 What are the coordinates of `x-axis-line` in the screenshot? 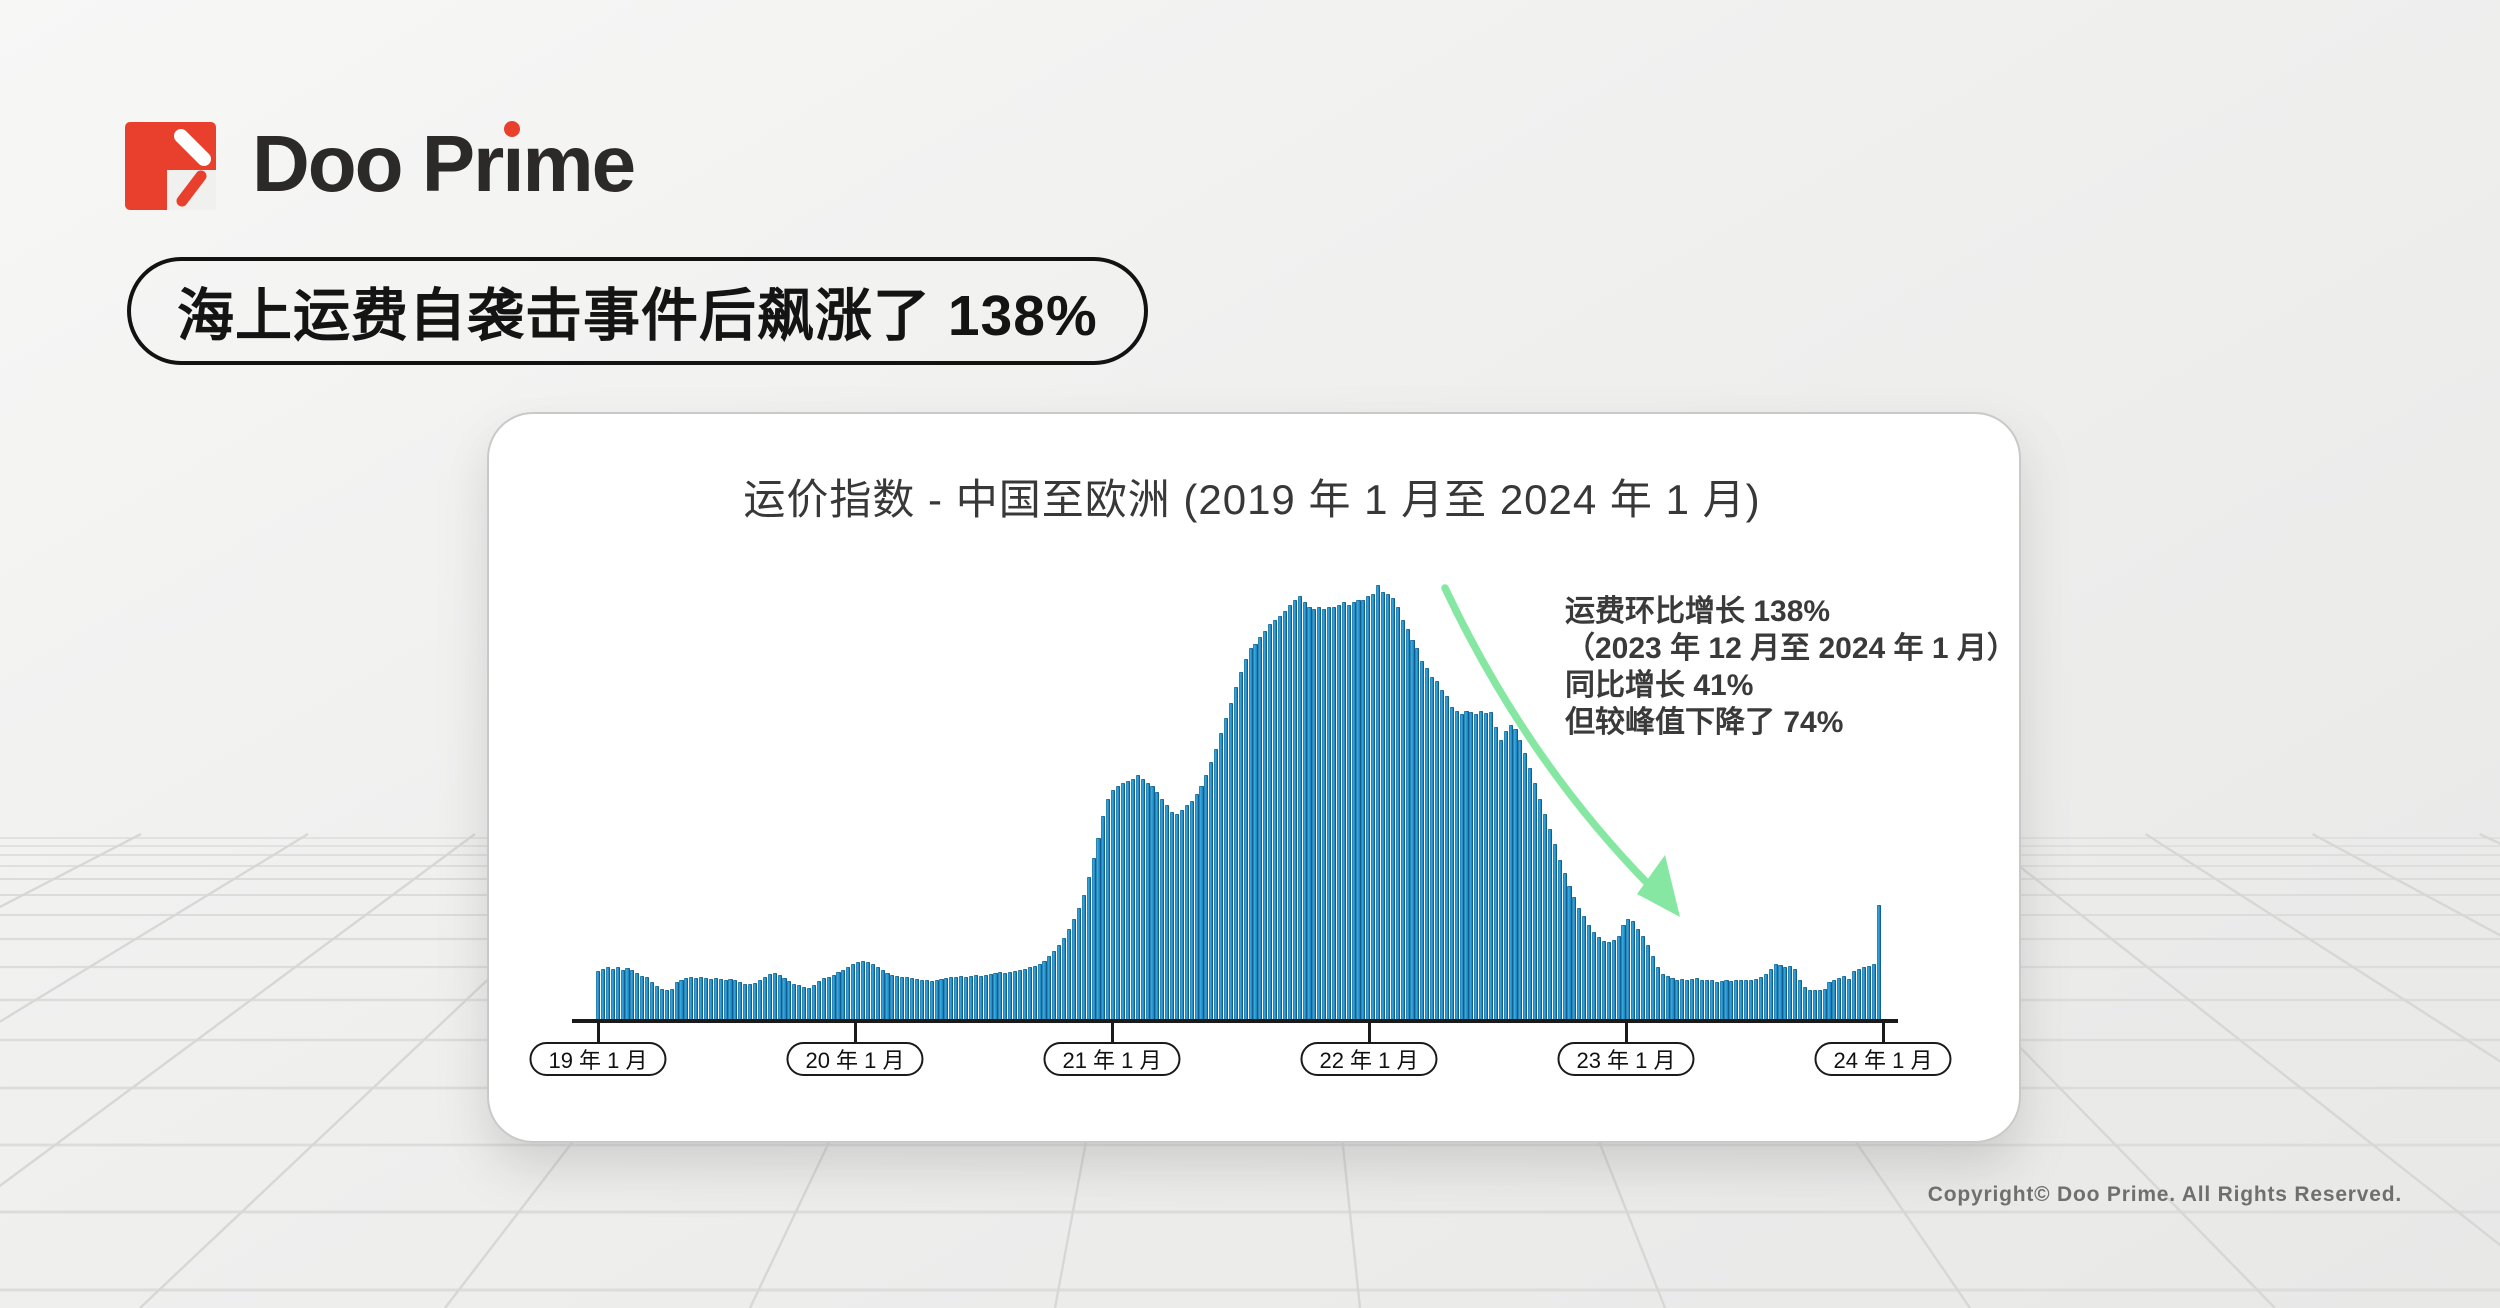 It's located at (1235, 1021).